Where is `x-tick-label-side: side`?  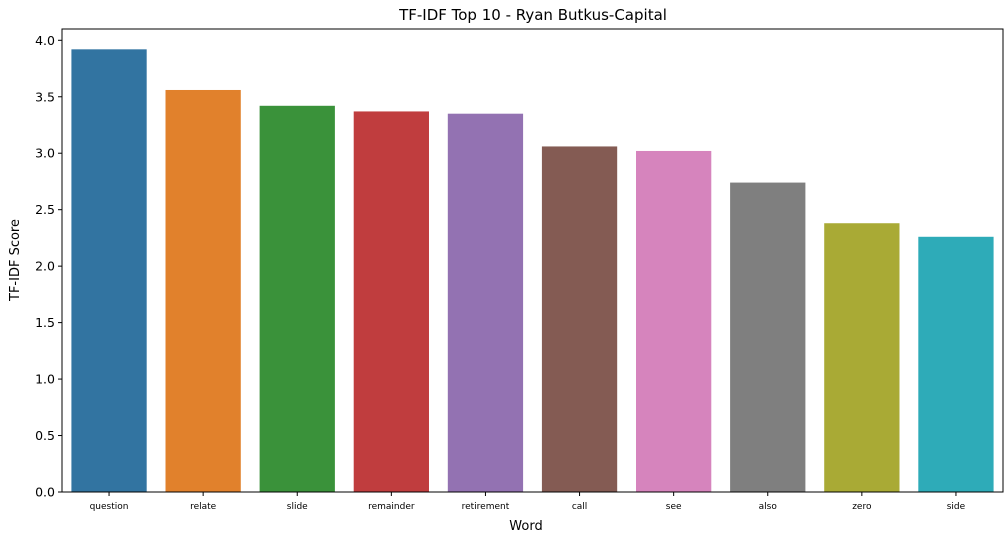 x-tick-label-side: side is located at coordinates (956, 507).